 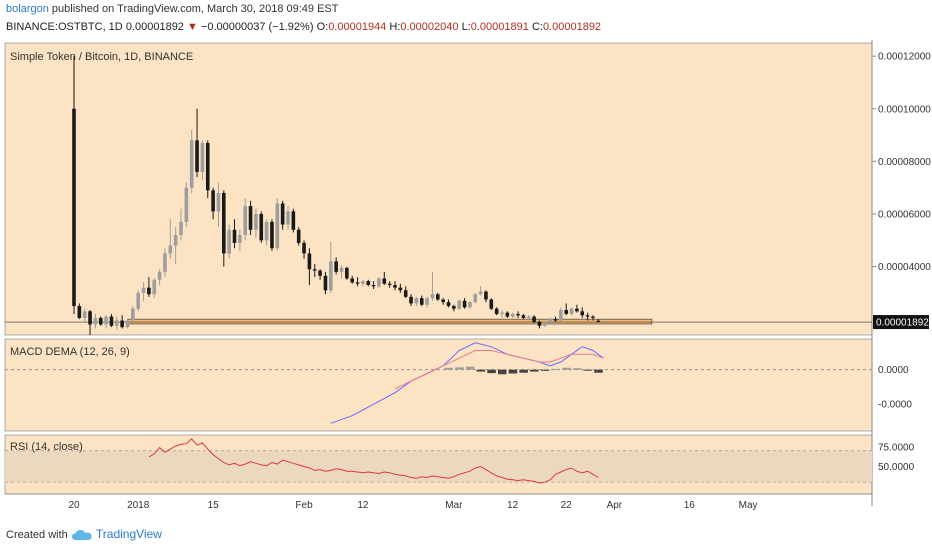 I want to click on time-tick-label: May, so click(x=748, y=505).